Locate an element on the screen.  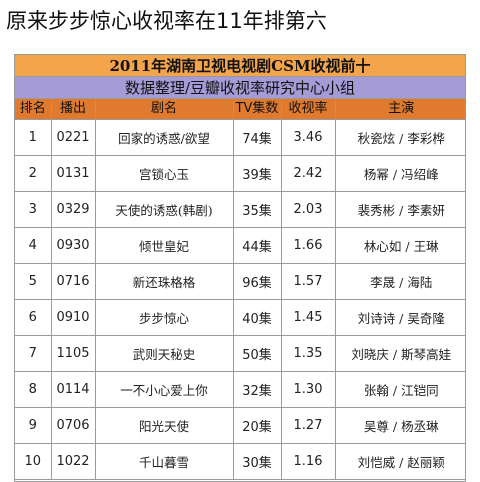
cast-cell: 张翰 / 江铠同 is located at coordinates (400, 389).